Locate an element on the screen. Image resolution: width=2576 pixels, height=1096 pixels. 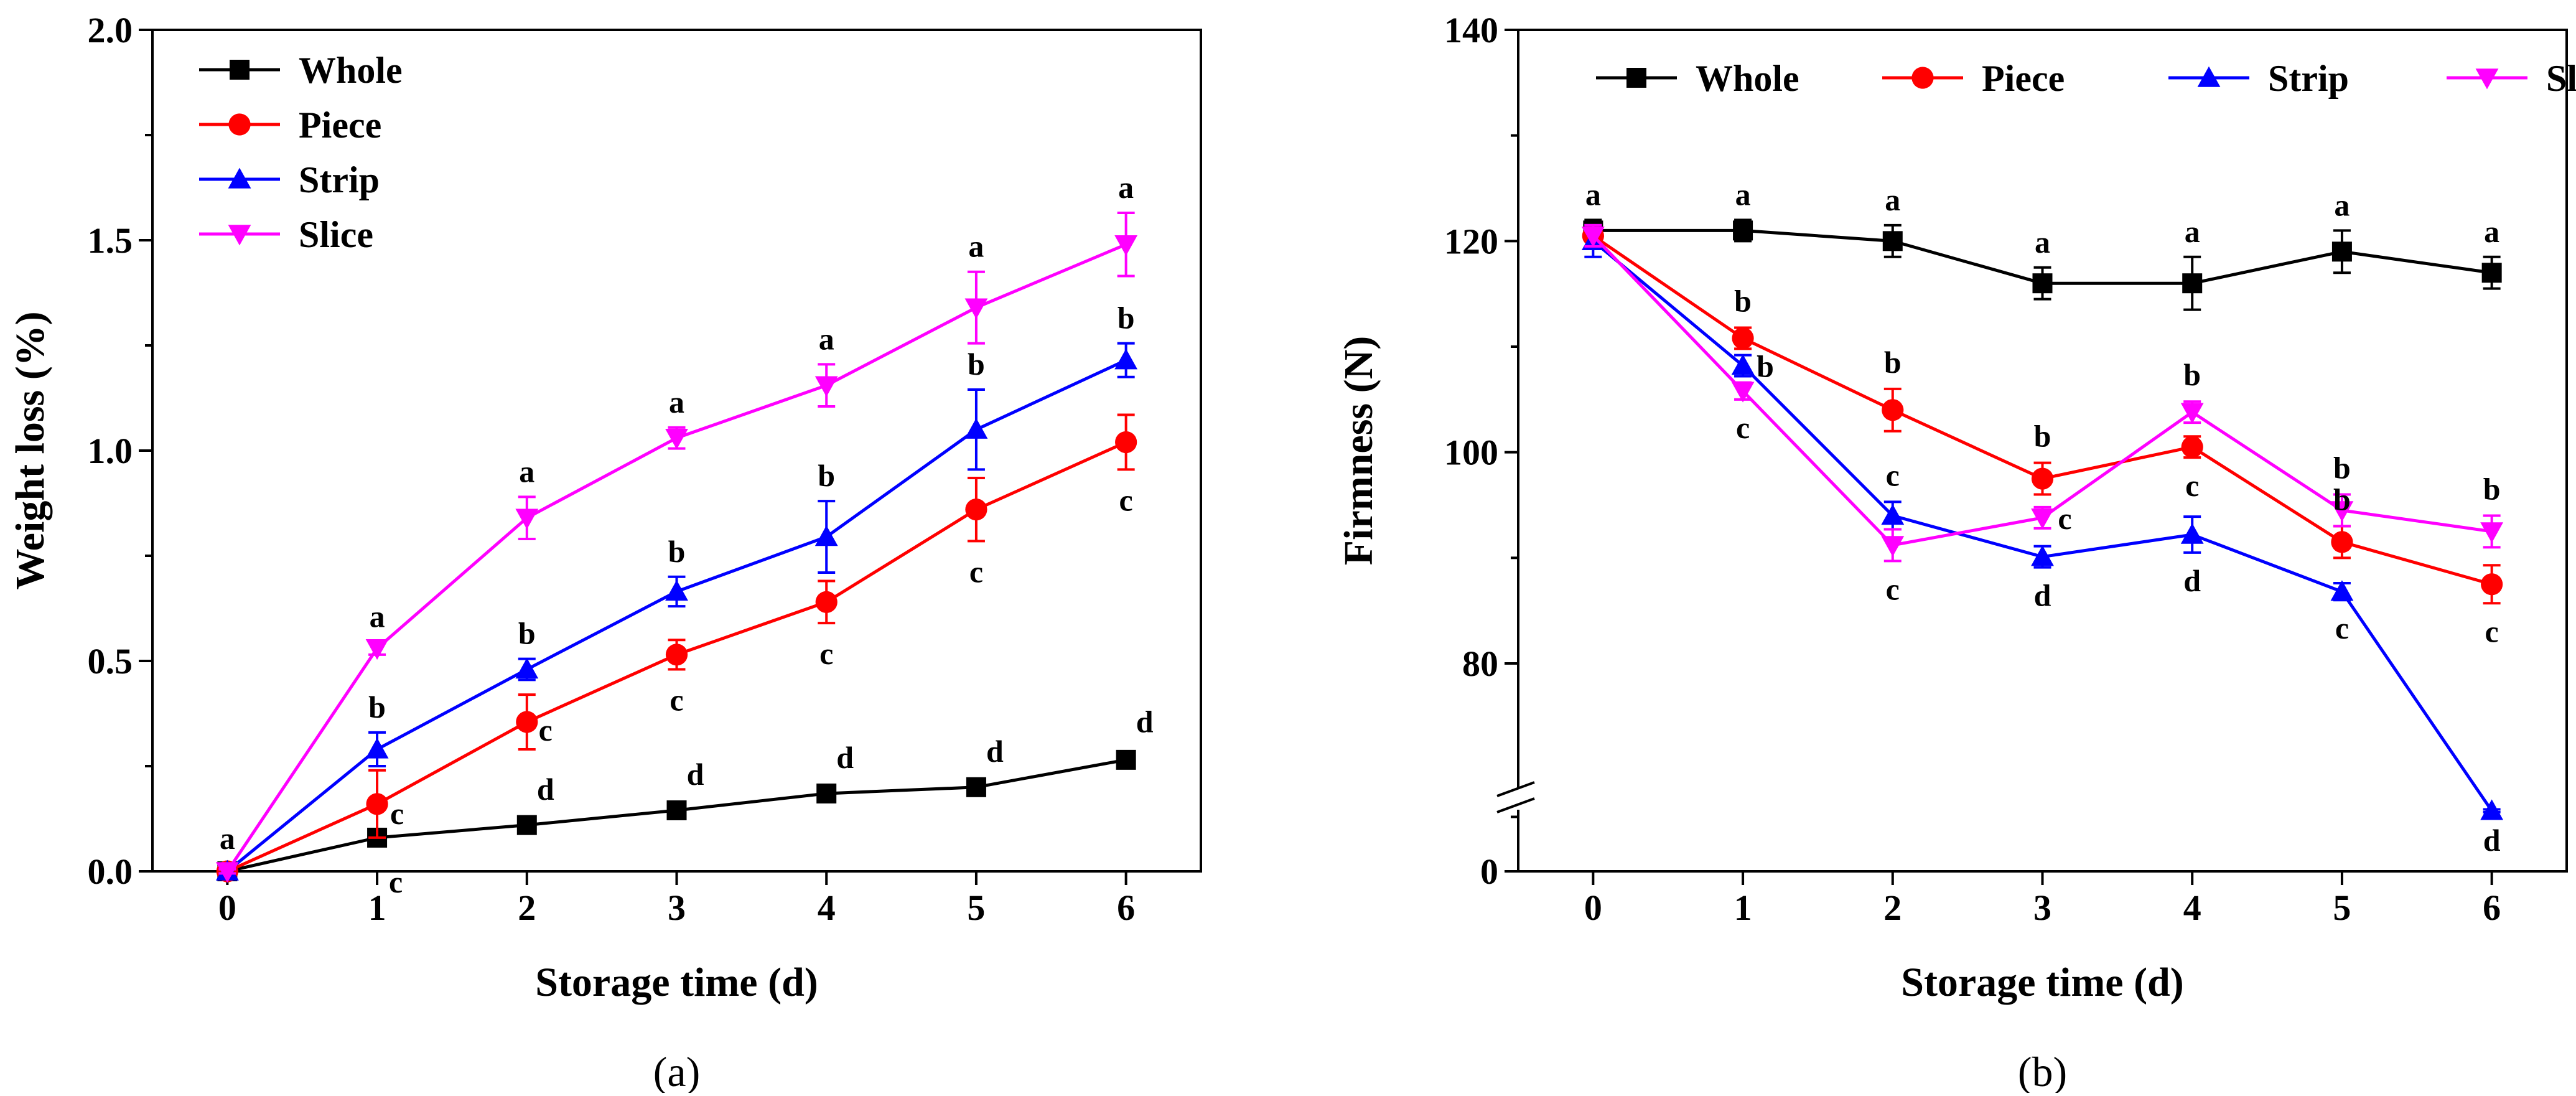
panel-label: (a) is located at coordinates (676, 1070).